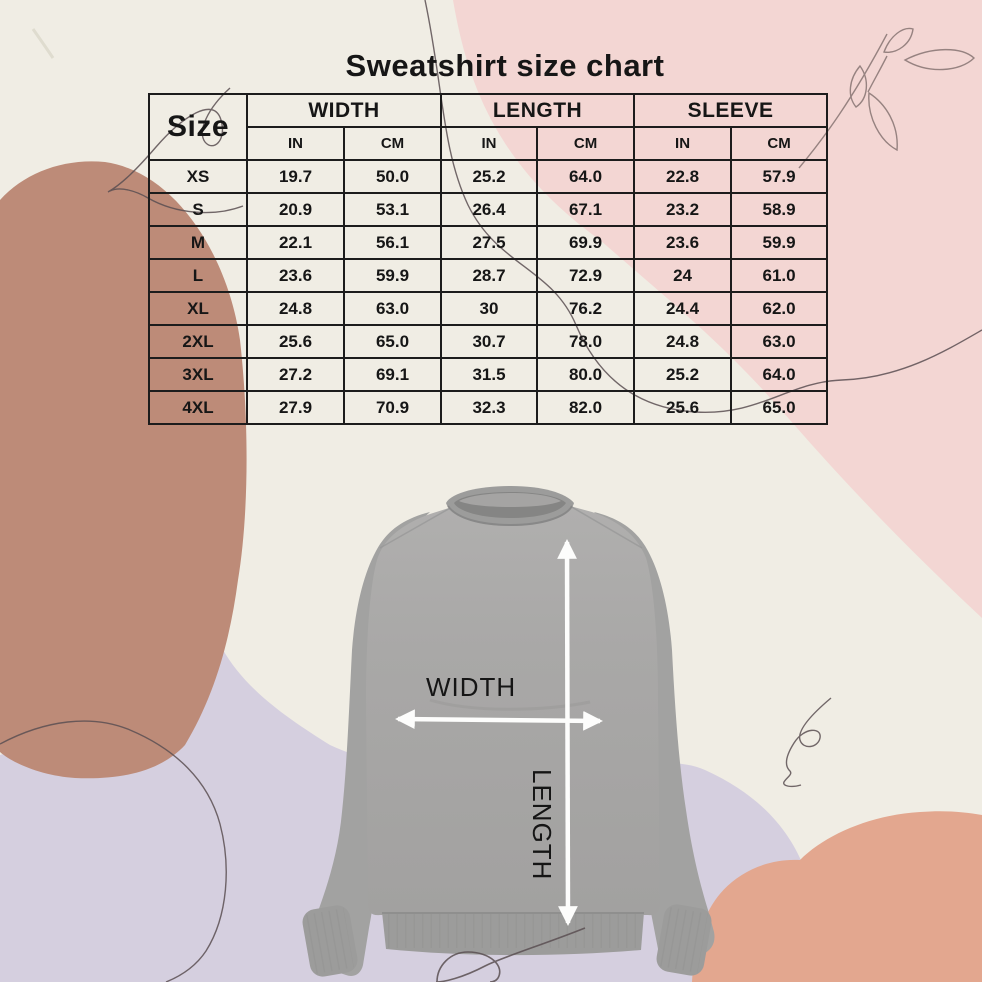 The height and width of the screenshot is (982, 982). Describe the element at coordinates (344, 110) in the screenshot. I see `width-group-header: WIDTH` at that location.